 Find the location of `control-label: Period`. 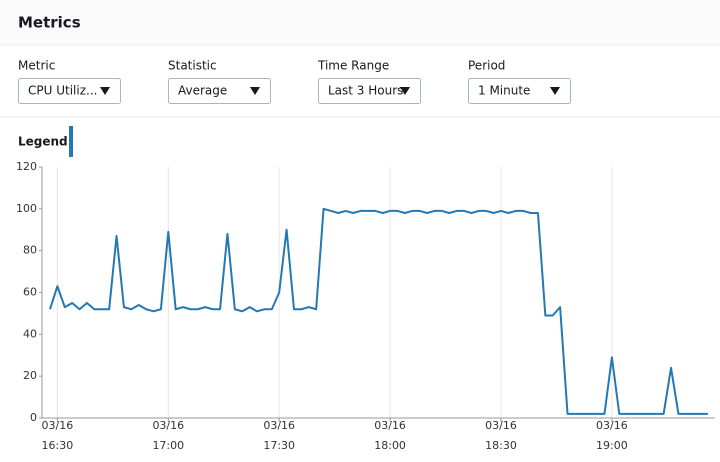

control-label: Period is located at coordinates (486, 66).